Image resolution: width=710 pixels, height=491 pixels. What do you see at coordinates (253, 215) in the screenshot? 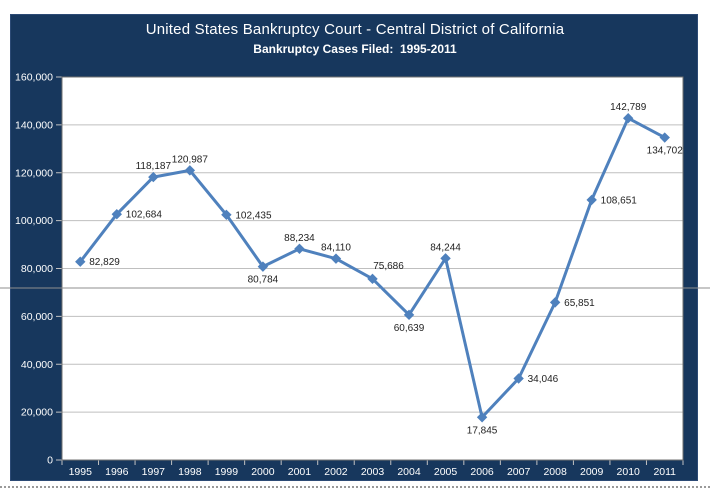
I see `data-point-label: 102,435` at bounding box center [253, 215].